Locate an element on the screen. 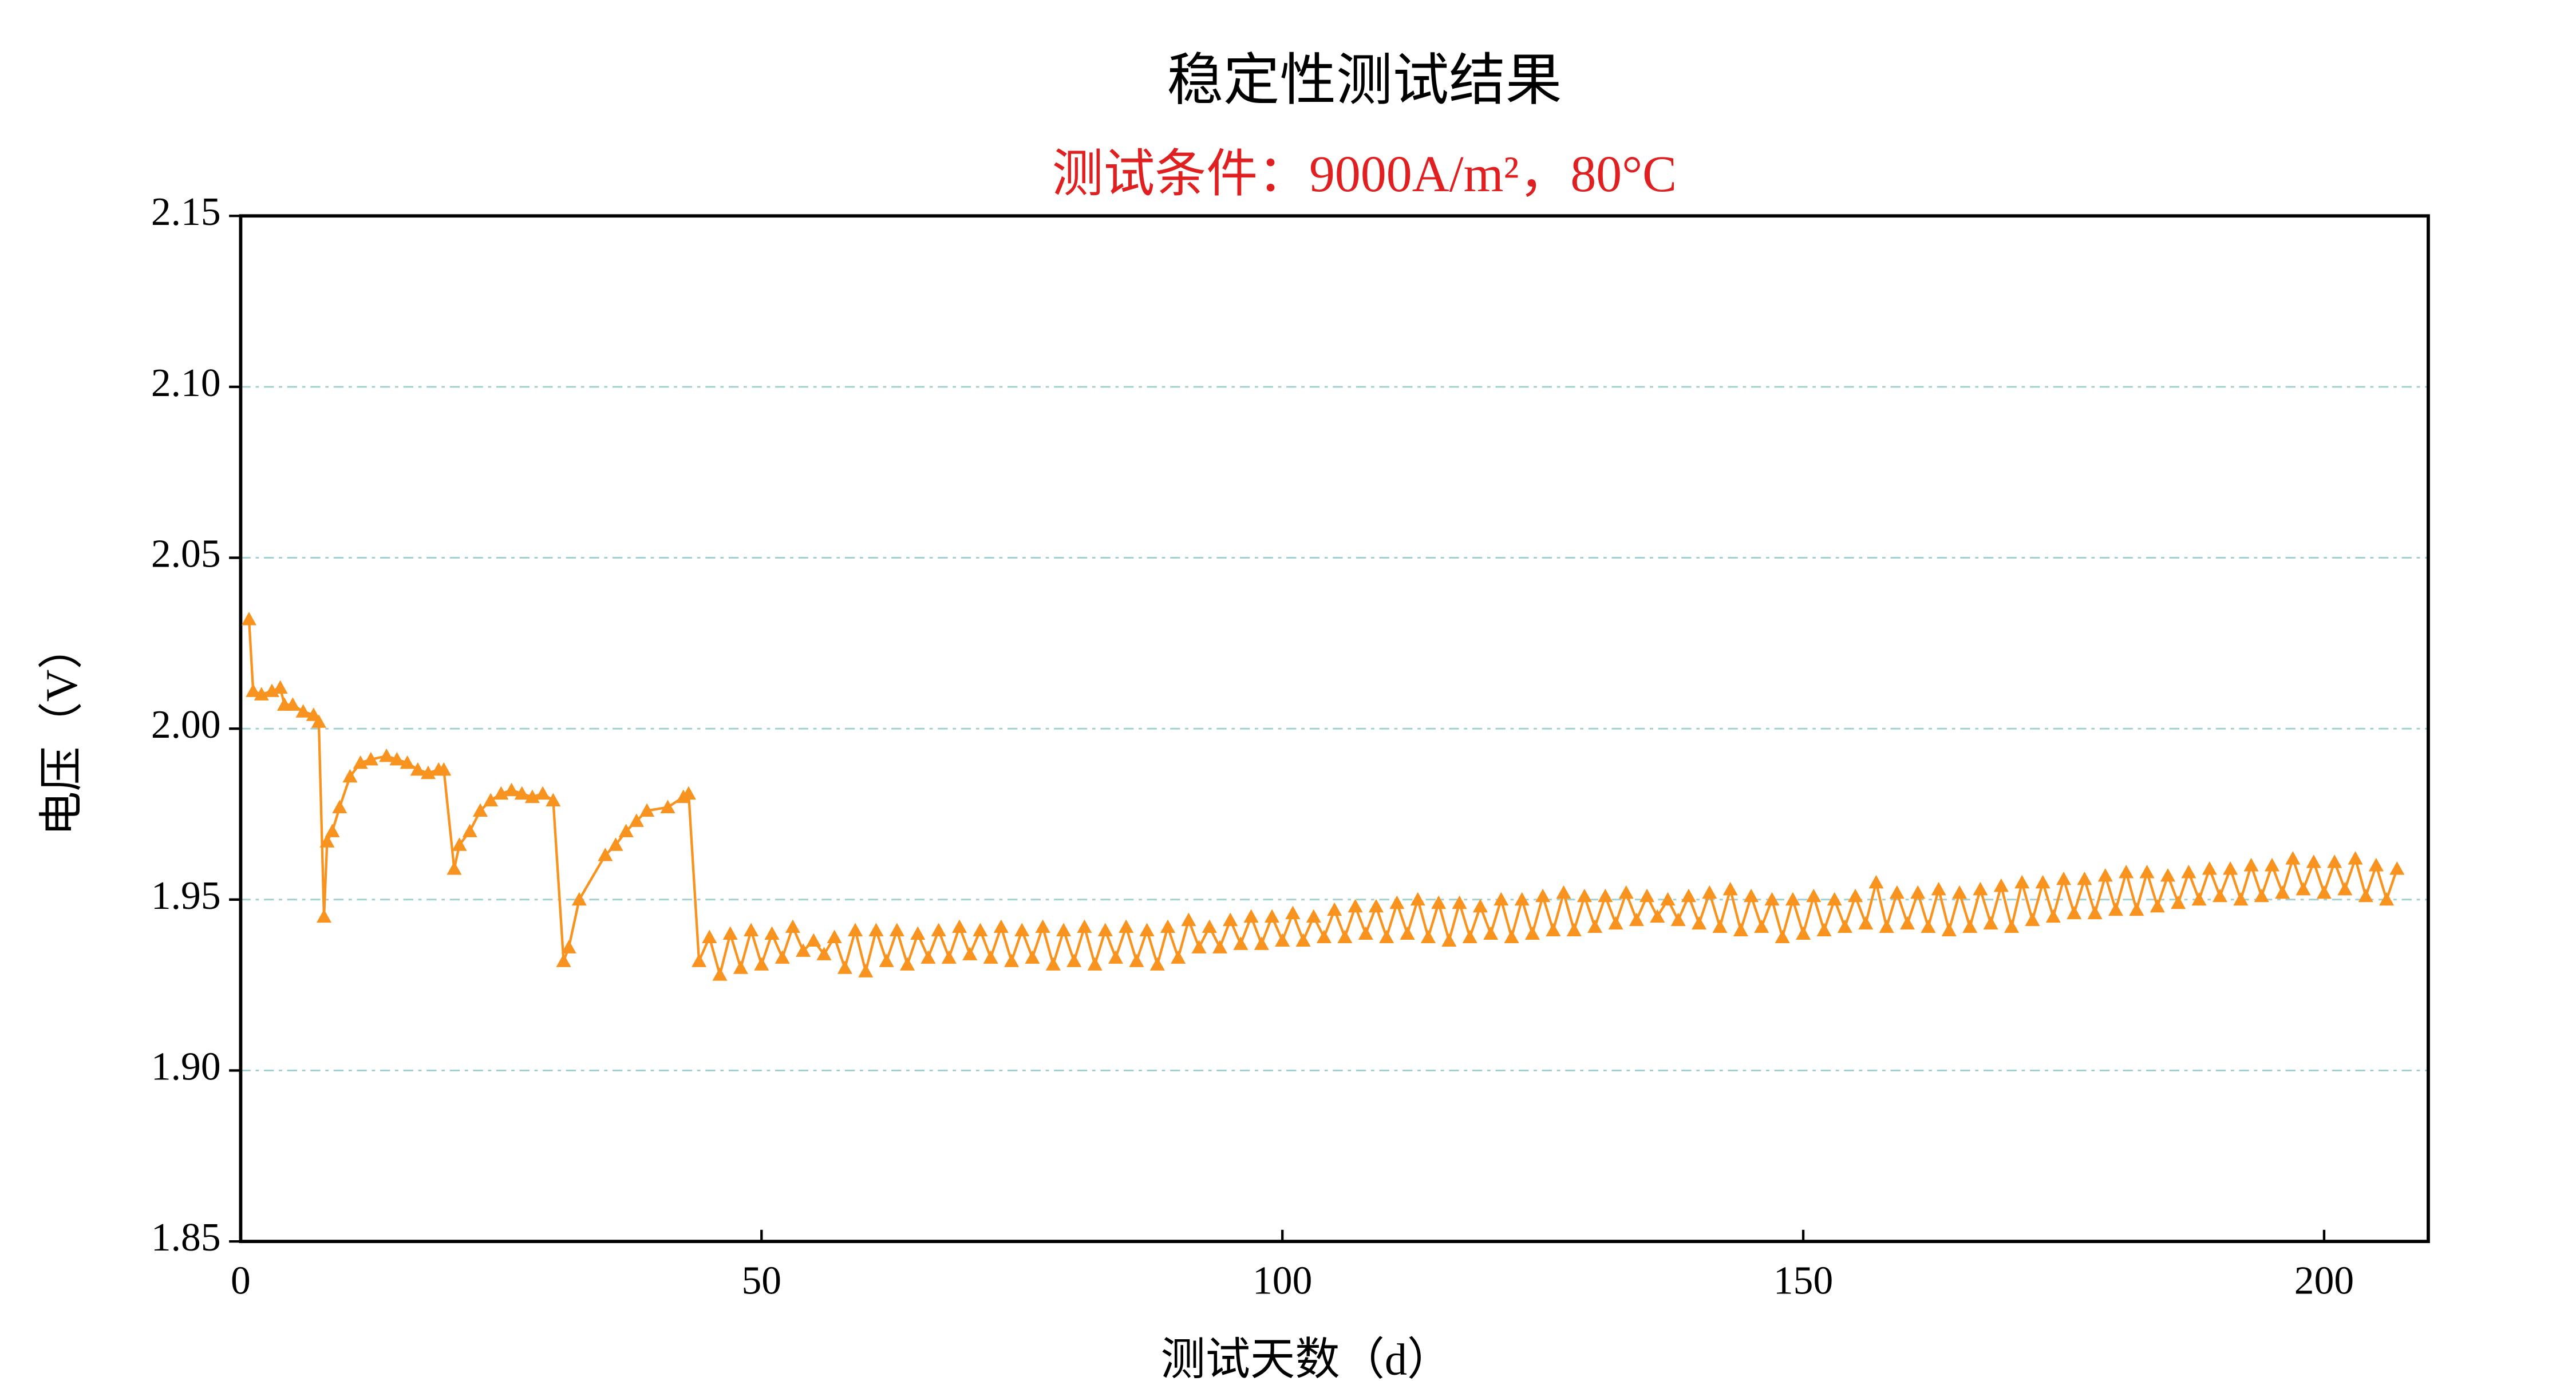  chart-subtitle: 测试条件：9000A/m²，80°C is located at coordinates (1364, 175).